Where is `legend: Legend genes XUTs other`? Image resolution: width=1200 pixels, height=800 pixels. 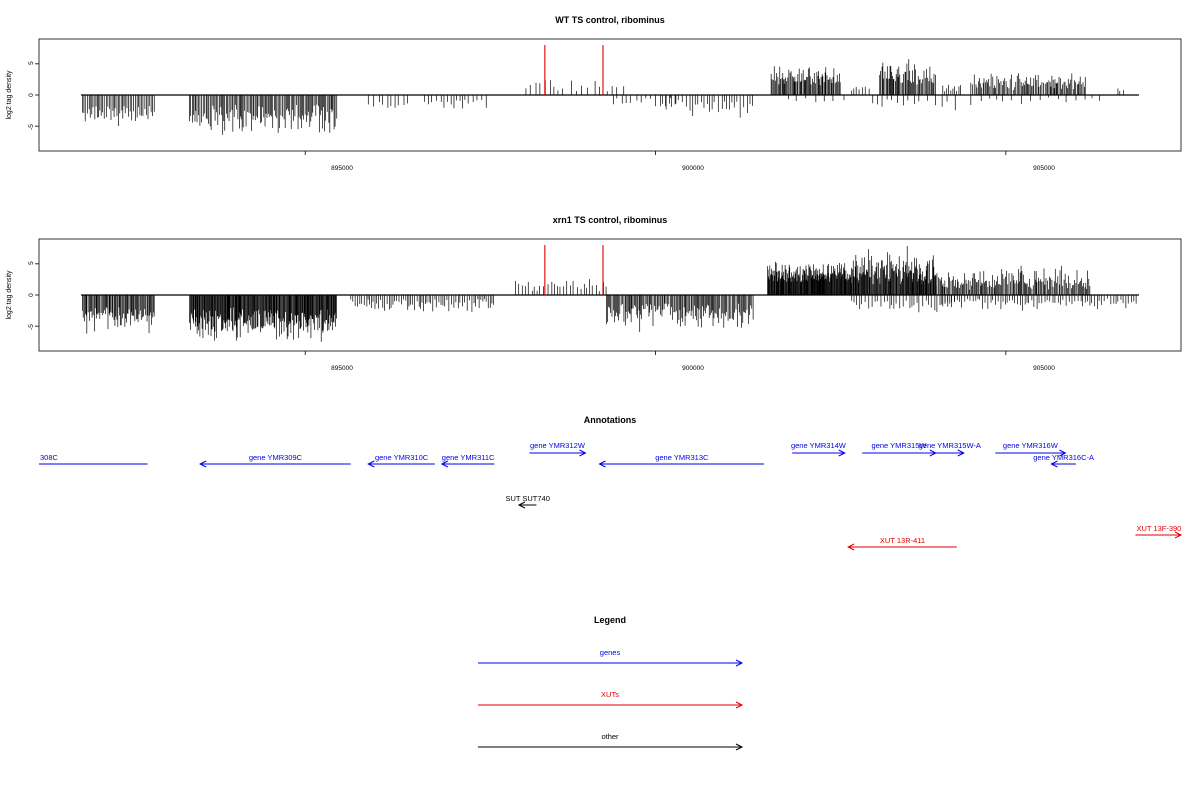 legend: Legend genes XUTs other is located at coordinates (611, 683).